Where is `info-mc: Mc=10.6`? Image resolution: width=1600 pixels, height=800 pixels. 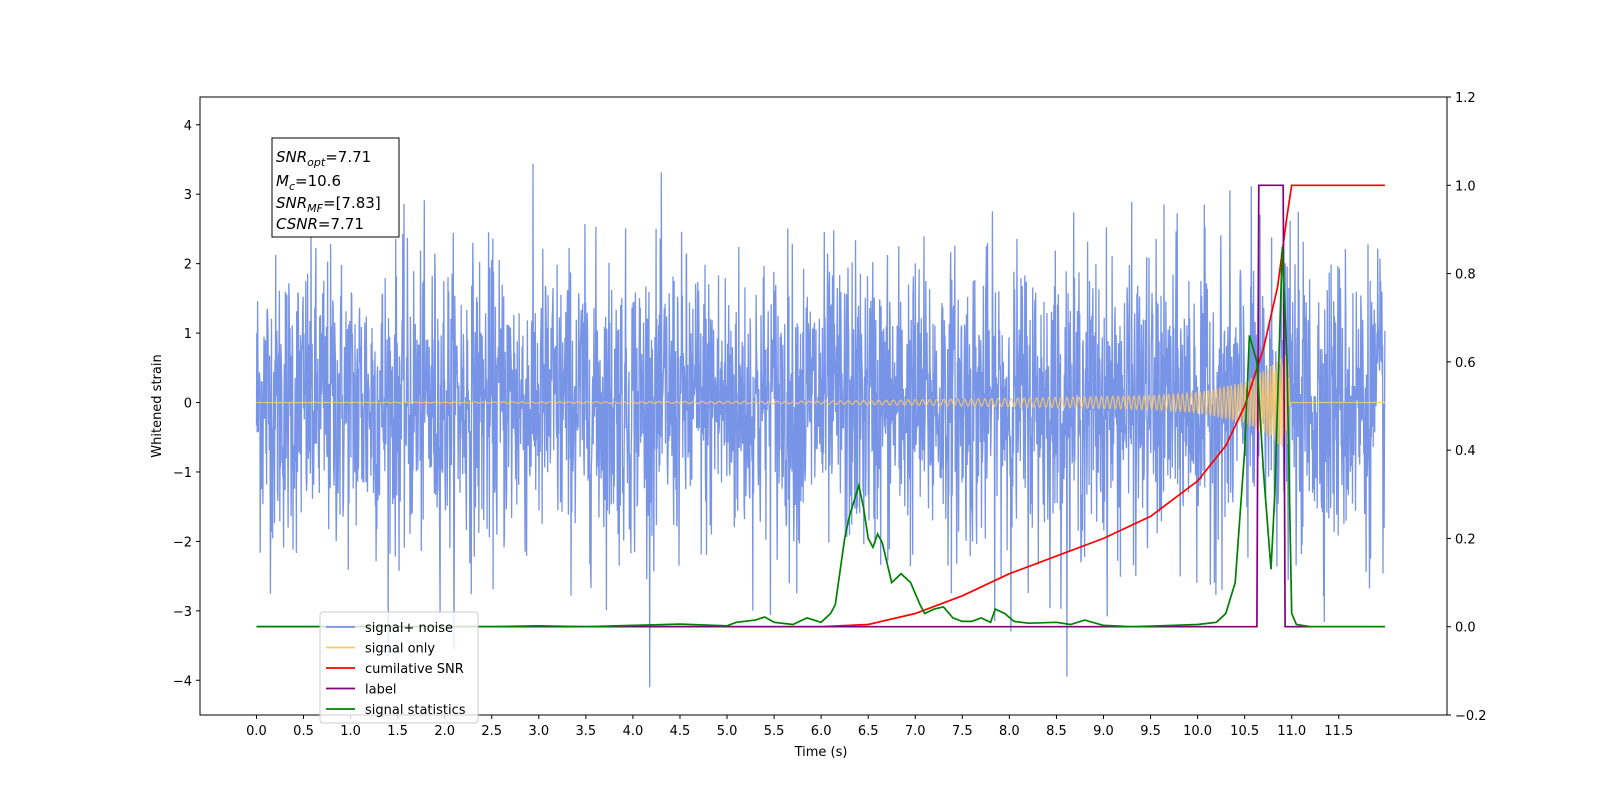 info-mc: Mc=10.6 is located at coordinates (308, 182).